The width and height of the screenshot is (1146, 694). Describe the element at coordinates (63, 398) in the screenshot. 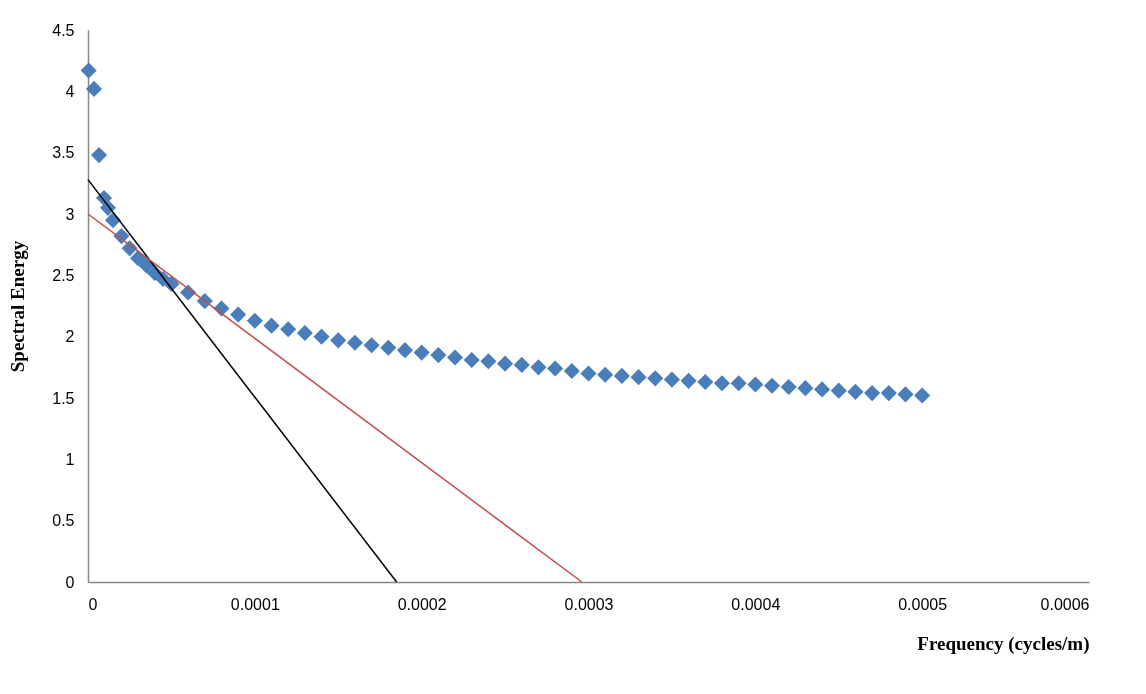

I see `y-tick-label: 1.5` at that location.